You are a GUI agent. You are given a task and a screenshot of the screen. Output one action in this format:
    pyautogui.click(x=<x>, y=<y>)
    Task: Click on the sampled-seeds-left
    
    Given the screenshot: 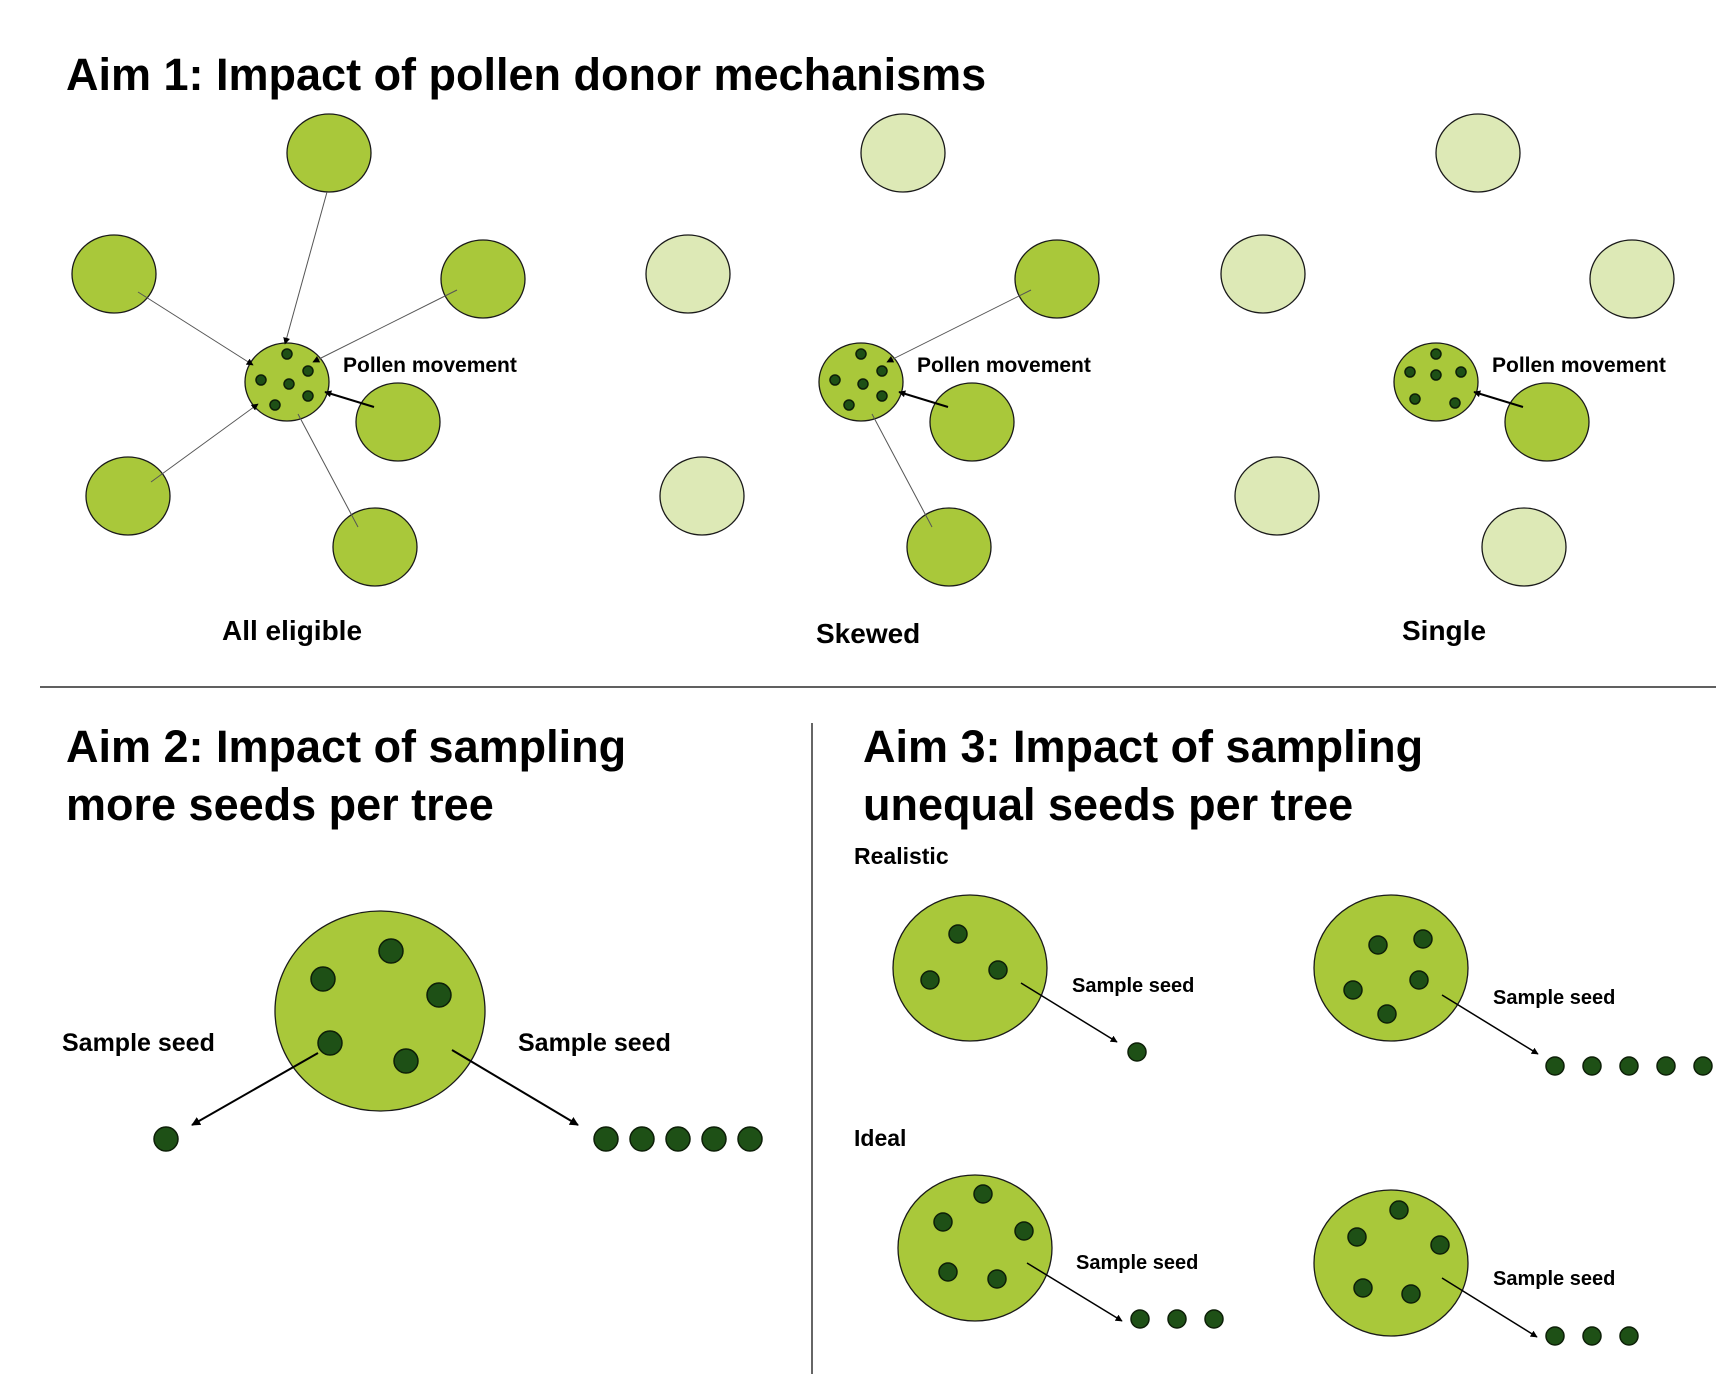 What is the action you would take?
    pyautogui.click(x=166, y=1139)
    